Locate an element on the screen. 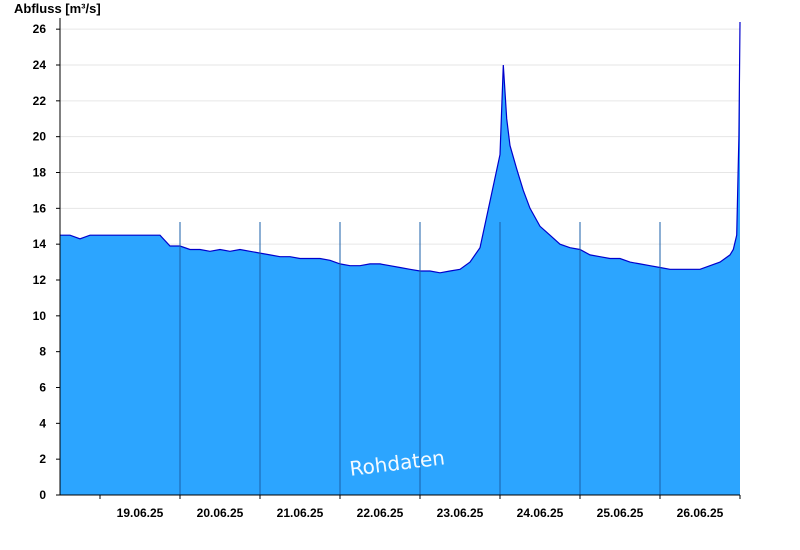 The width and height of the screenshot is (800, 550). x-tick-label: 23.06.25 is located at coordinates (460, 513).